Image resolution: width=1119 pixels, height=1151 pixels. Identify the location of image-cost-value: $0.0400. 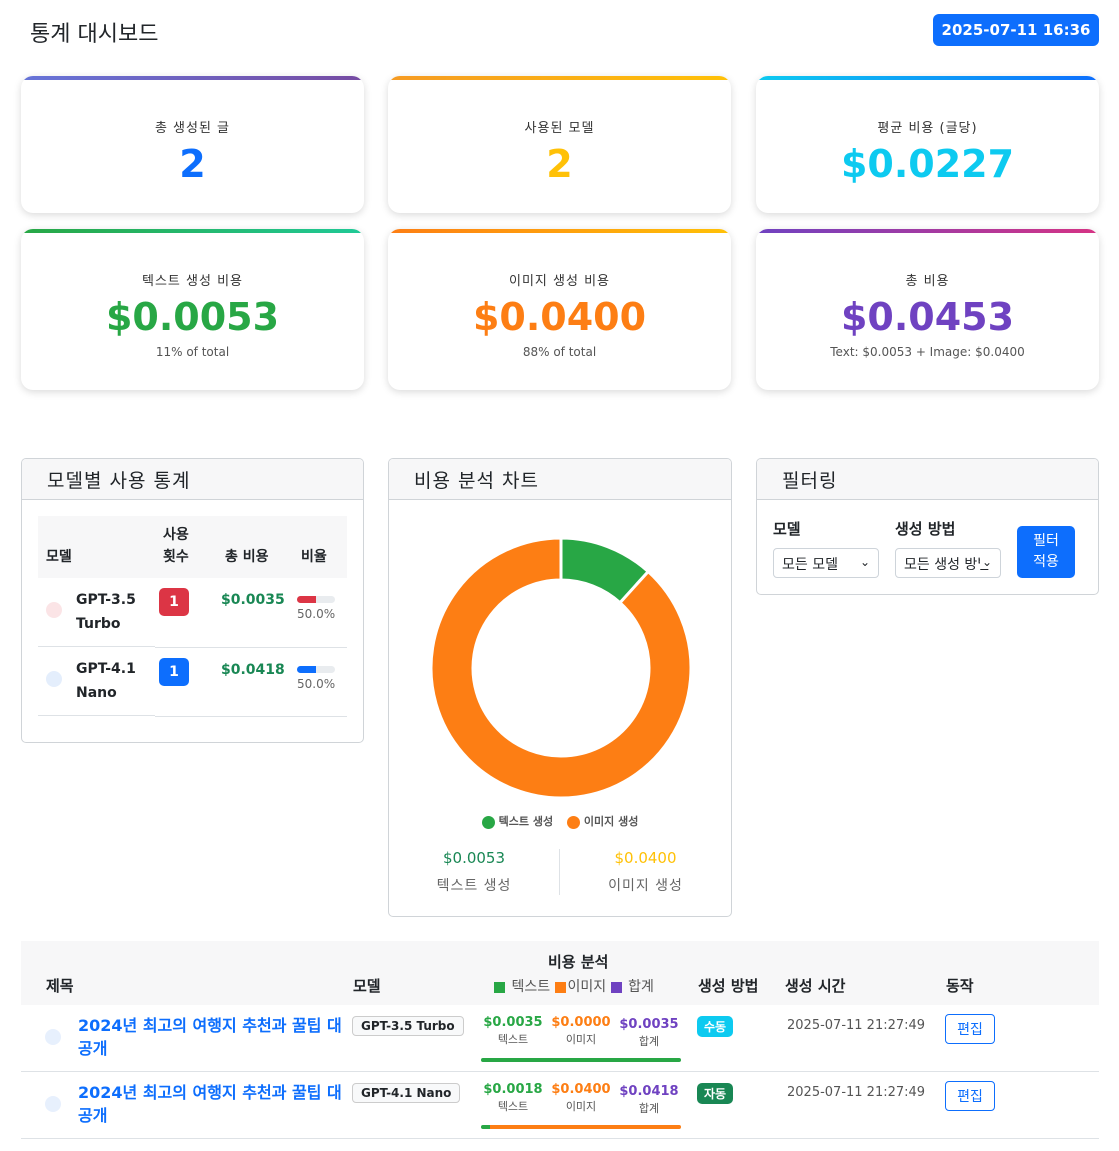
(645, 858).